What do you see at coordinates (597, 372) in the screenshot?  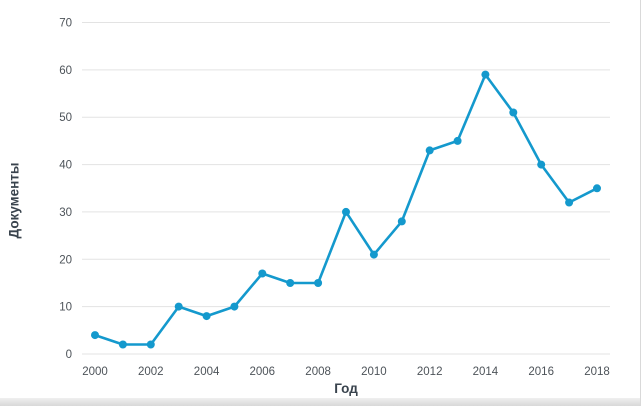 I see `x-tick-label: 2018` at bounding box center [597, 372].